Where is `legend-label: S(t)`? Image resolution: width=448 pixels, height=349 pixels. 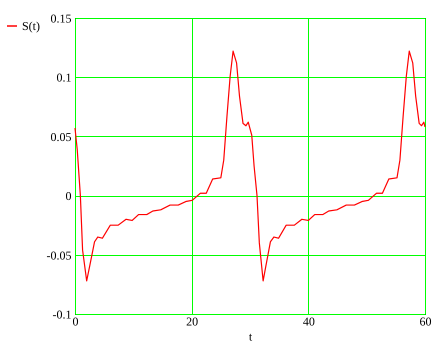 legend-label: S(t) is located at coordinates (31, 26).